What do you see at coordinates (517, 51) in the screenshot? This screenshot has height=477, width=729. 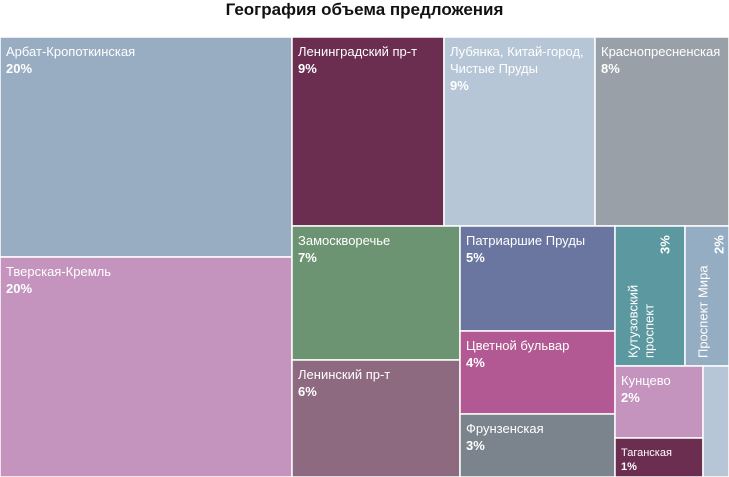 I see `tile-label: Лубянка, Китай-город,` at bounding box center [517, 51].